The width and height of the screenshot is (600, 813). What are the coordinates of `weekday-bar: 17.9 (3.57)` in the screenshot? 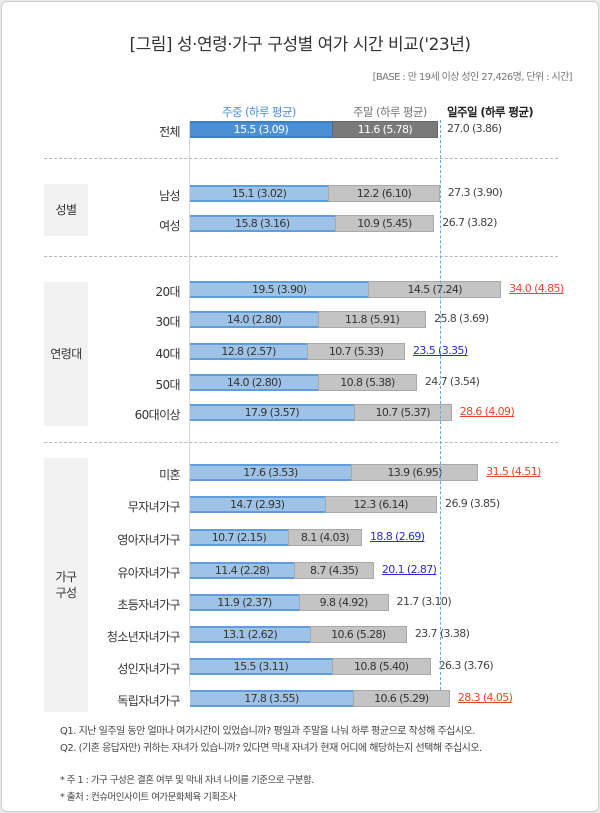 It's located at (272, 412).